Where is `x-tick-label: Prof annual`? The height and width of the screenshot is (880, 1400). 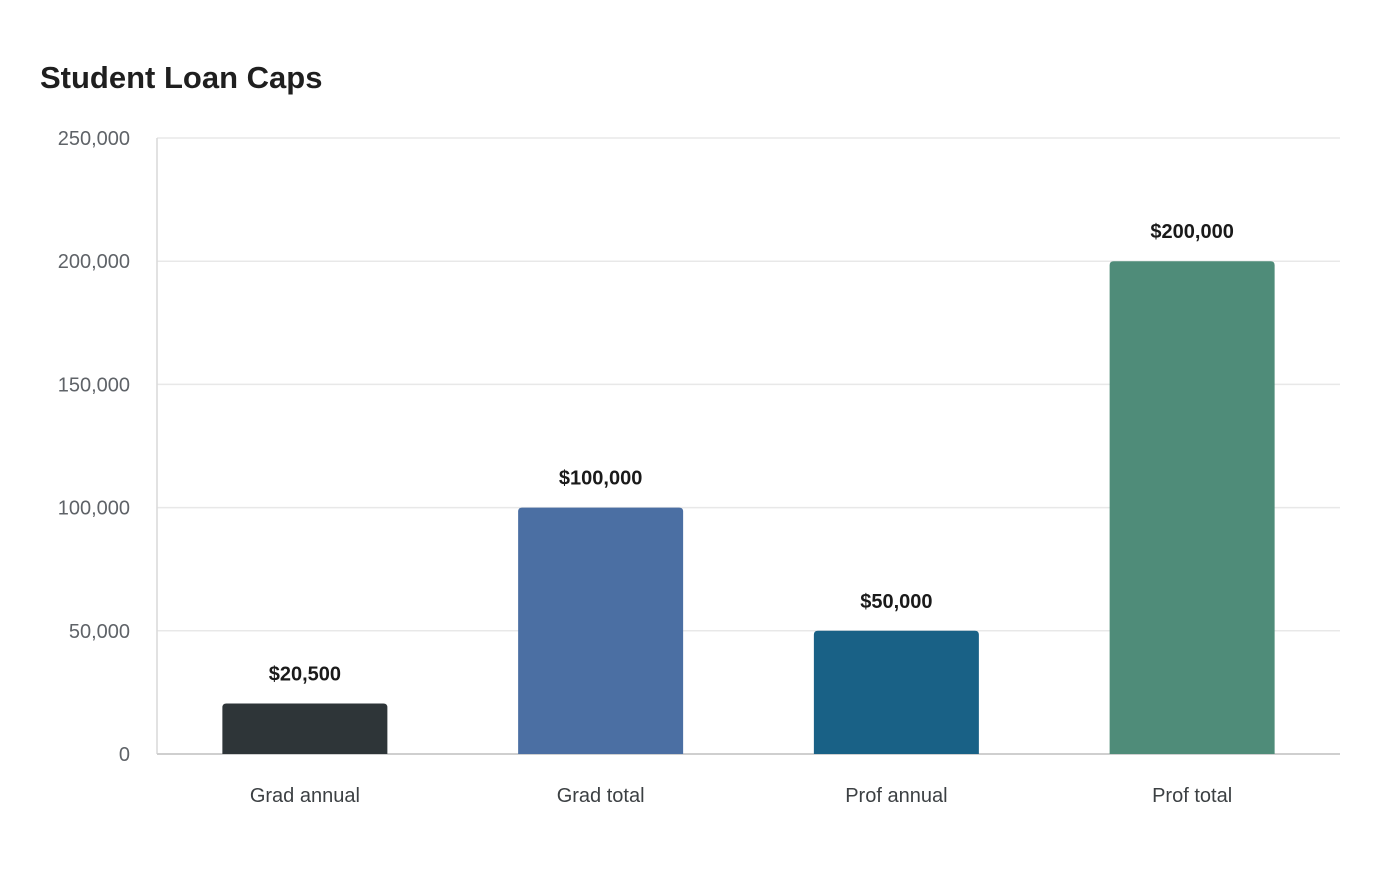
x-tick-label: Prof annual is located at coordinates (896, 796).